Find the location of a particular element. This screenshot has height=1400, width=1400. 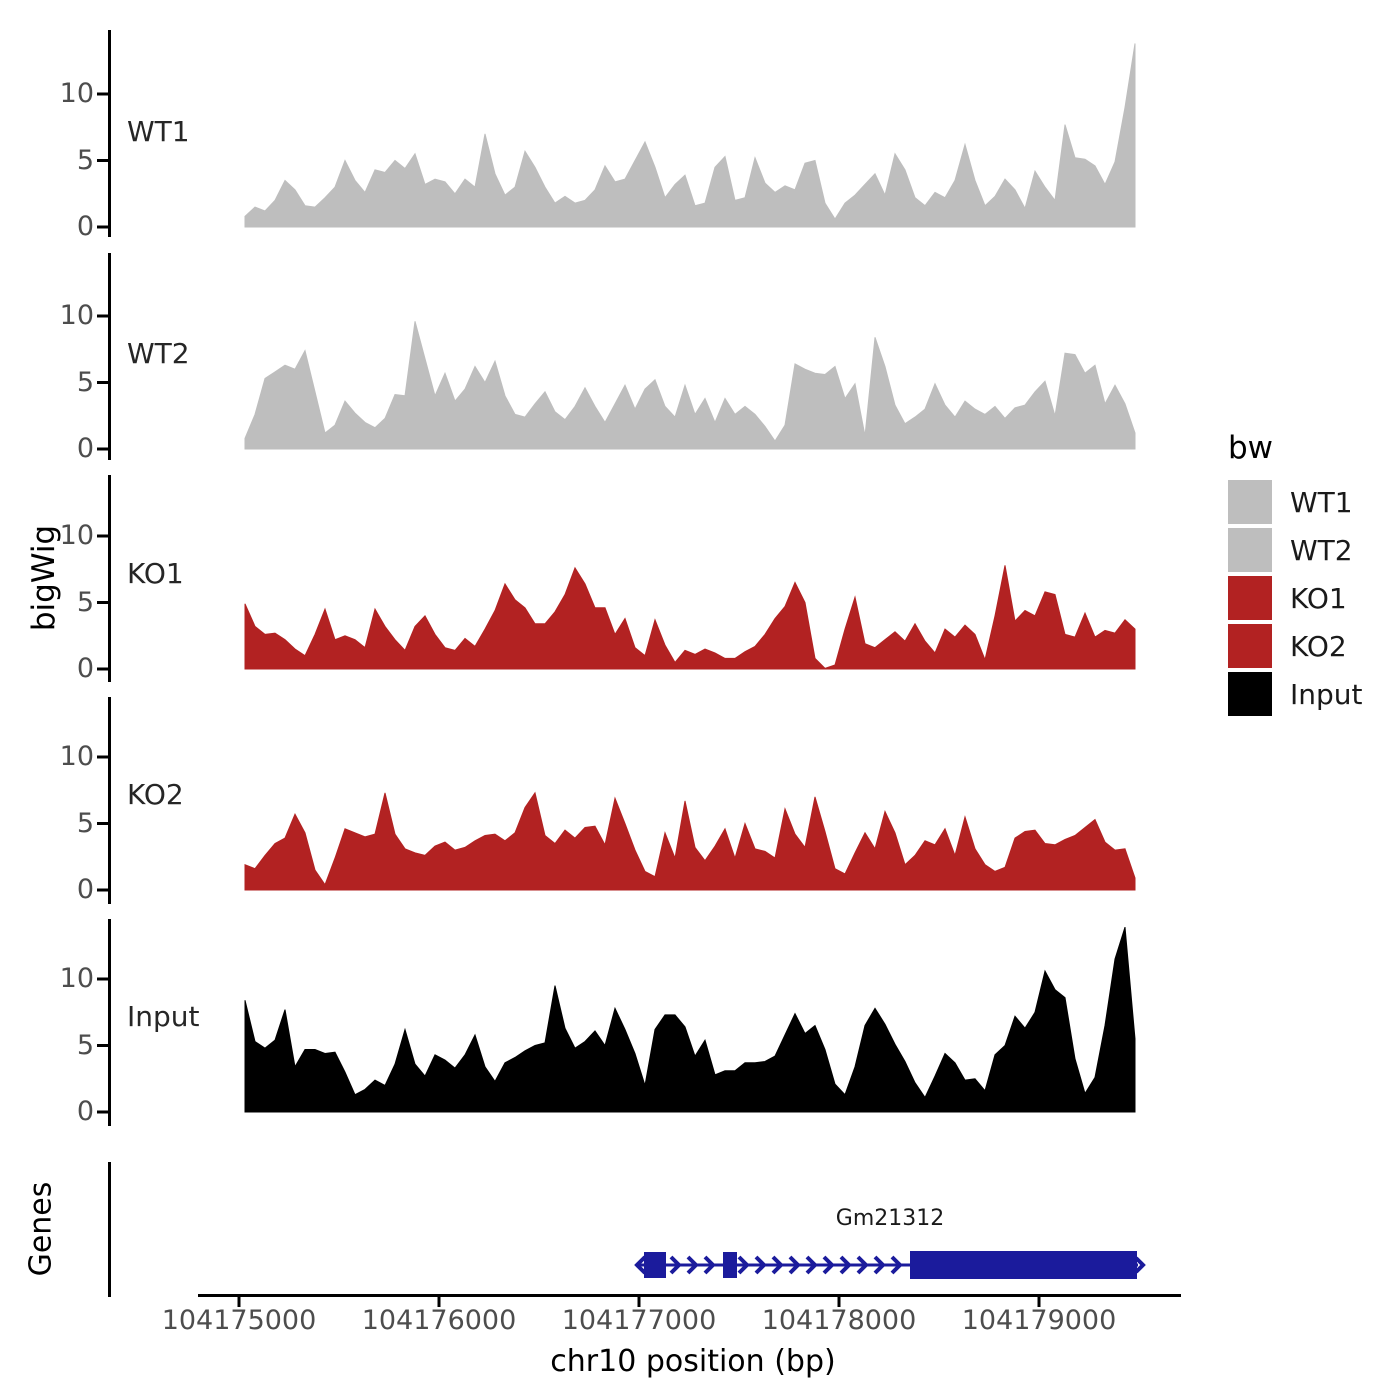

legend-entries: WT1 WT2 KO1 KO2 Input is located at coordinates (1295, 598).